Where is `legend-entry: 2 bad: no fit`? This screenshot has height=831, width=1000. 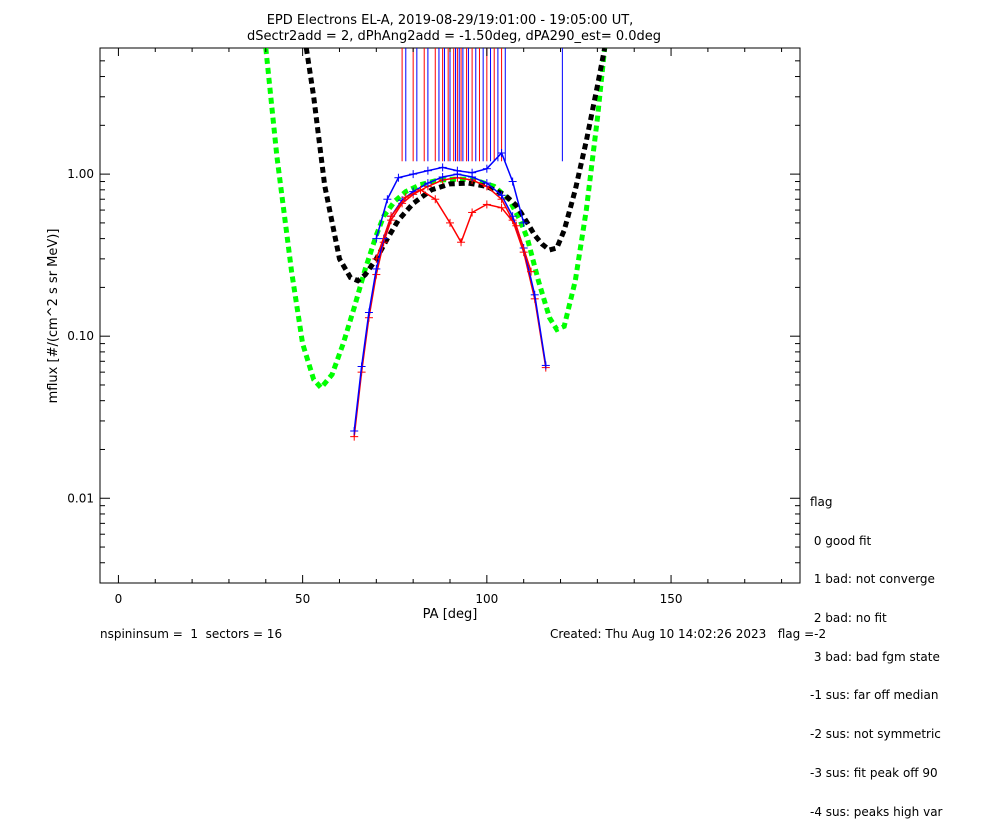 legend-entry: 2 bad: no fit is located at coordinates (848, 617).